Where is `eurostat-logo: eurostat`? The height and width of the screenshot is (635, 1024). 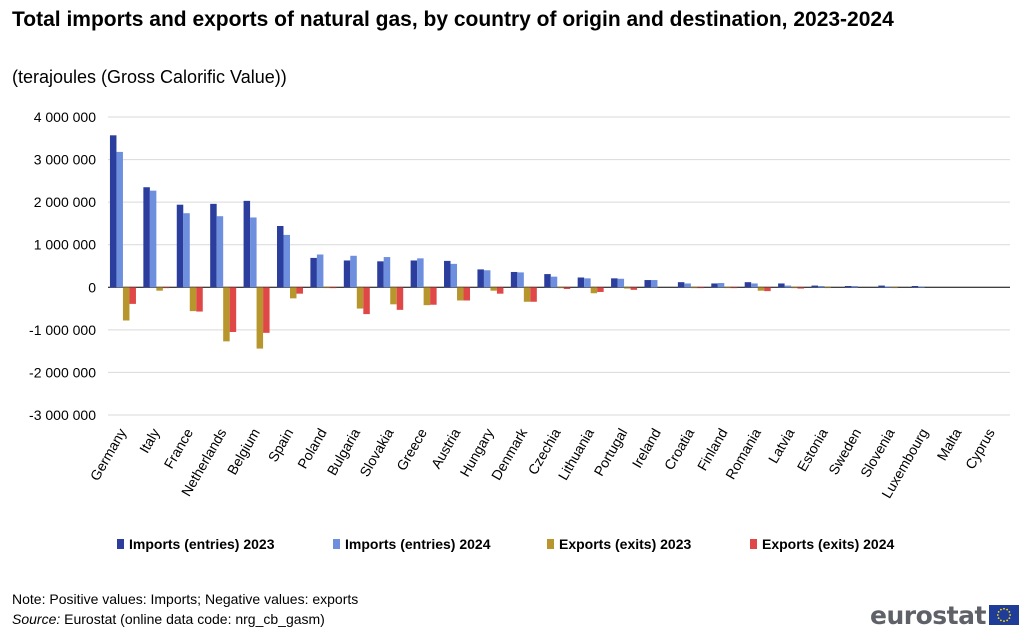 eurostat-logo: eurostat is located at coordinates (944, 615).